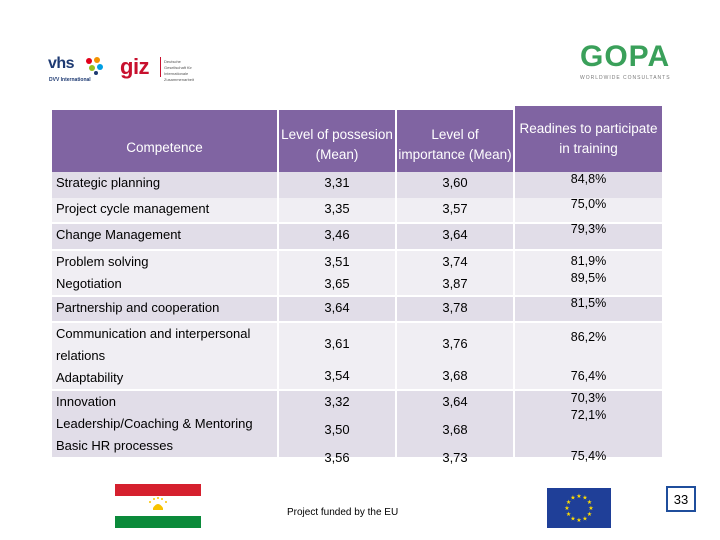 The width and height of the screenshot is (720, 540). Describe the element at coordinates (337, 141) in the screenshot. I see `header-possession: Level of possesion (Mean)` at that location.